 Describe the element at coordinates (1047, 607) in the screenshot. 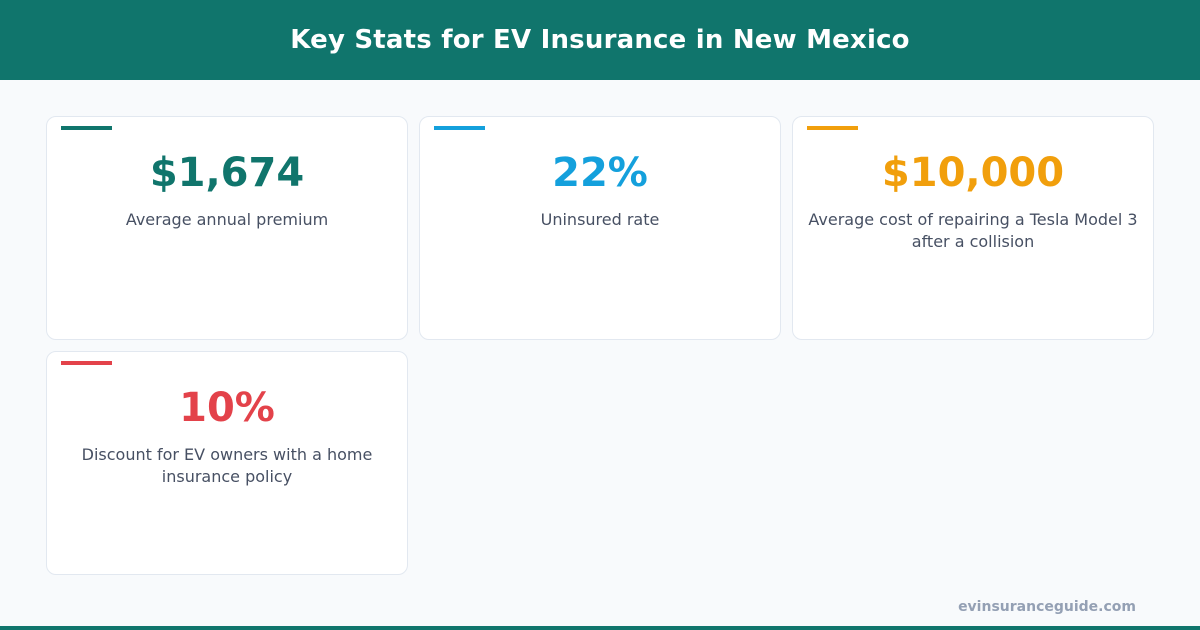

I see `site-url: evinsuranceguide.com` at that location.